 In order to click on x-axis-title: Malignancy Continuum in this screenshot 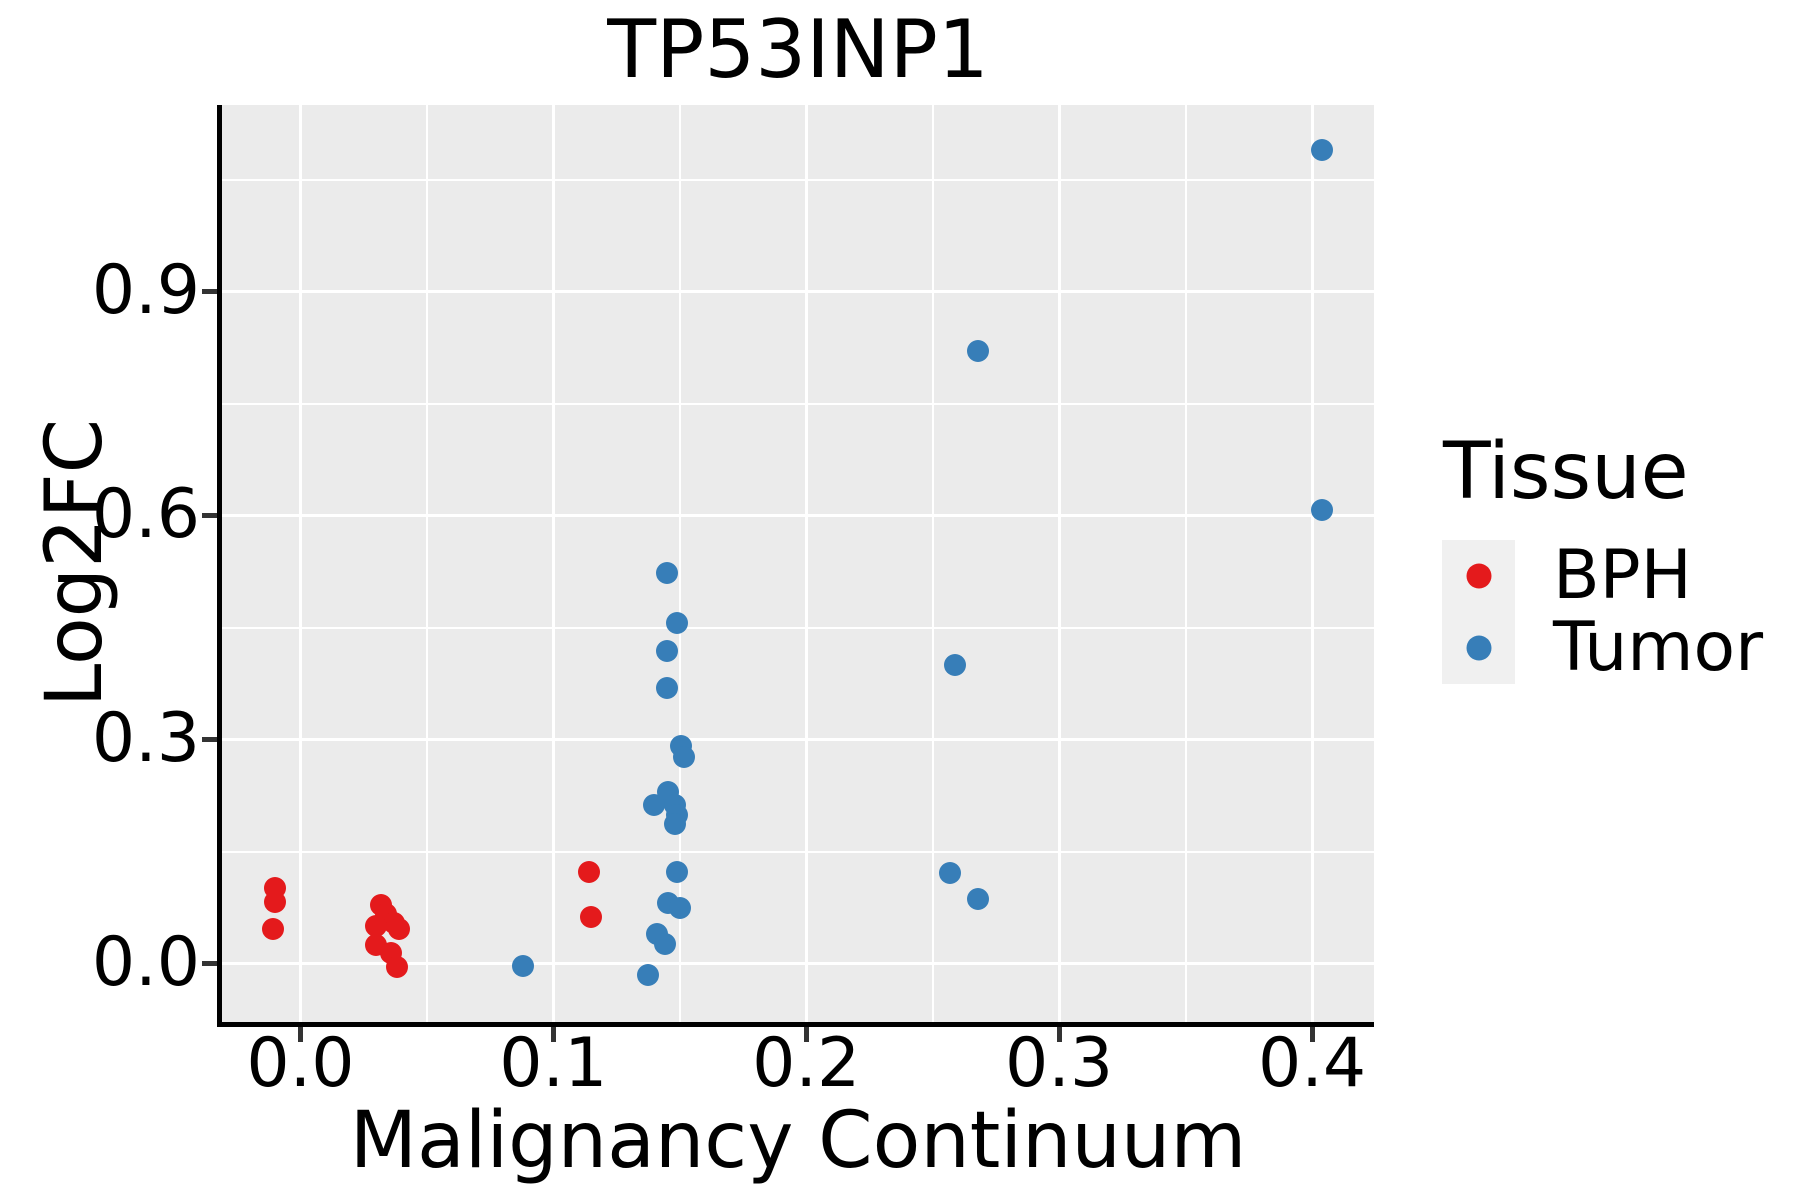, I will do `click(798, 1141)`.